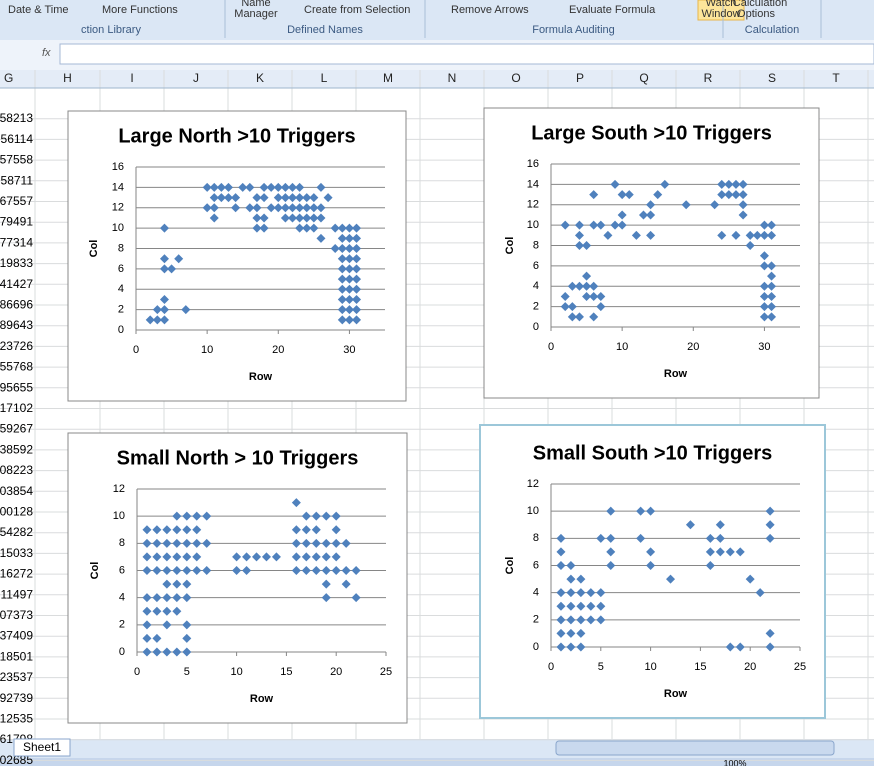 The image size is (874, 766). I want to click on watch-window-button, so click(721, 10).